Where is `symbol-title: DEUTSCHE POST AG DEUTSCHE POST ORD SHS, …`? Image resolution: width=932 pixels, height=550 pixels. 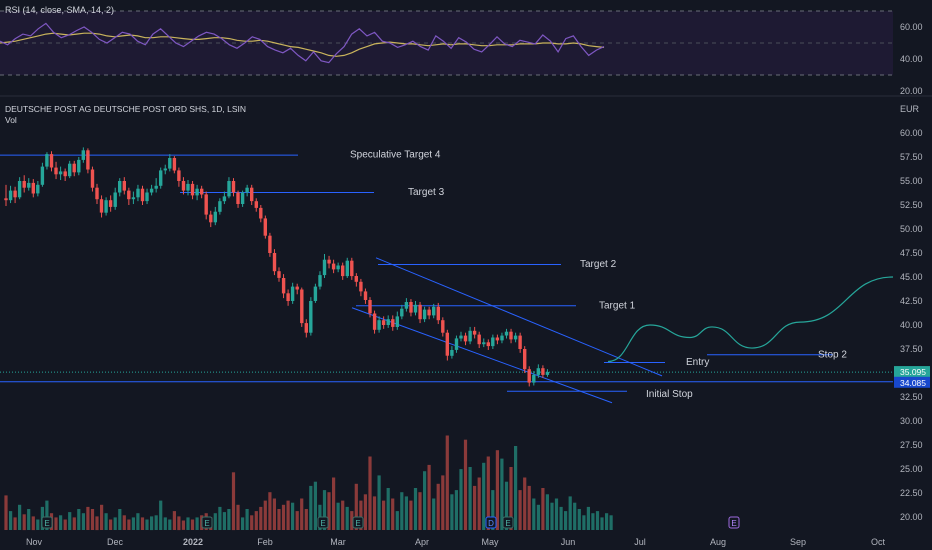 symbol-title: DEUTSCHE POST AG DEUTSCHE POST ORD SHS, … is located at coordinates (125, 109).